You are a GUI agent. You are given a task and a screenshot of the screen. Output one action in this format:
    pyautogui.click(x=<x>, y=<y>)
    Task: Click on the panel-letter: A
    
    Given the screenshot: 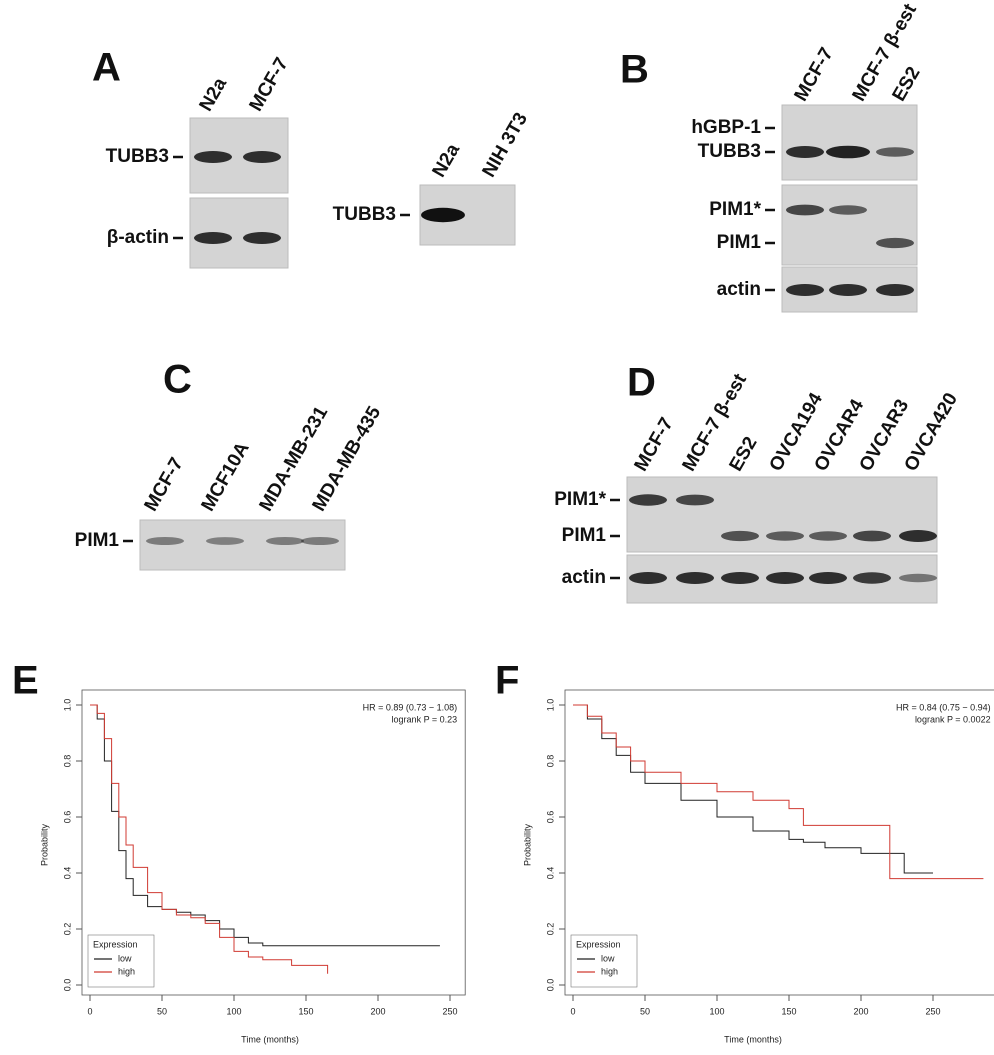 What is the action you would take?
    pyautogui.click(x=106, y=68)
    